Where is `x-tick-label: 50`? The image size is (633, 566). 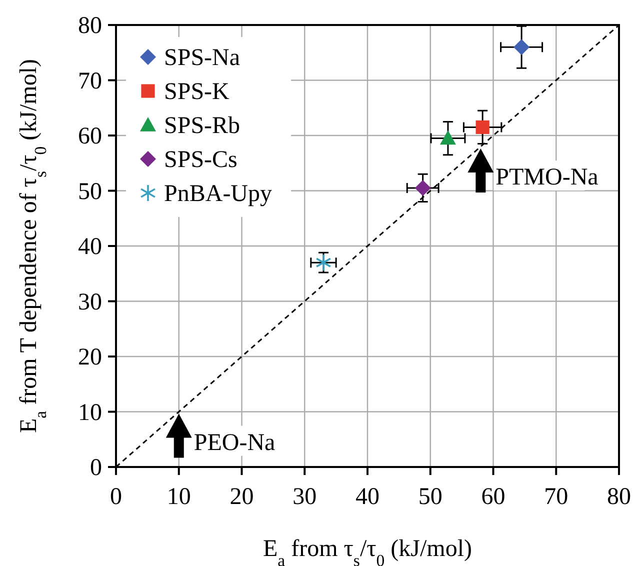 x-tick-label: 50 is located at coordinates (430, 497).